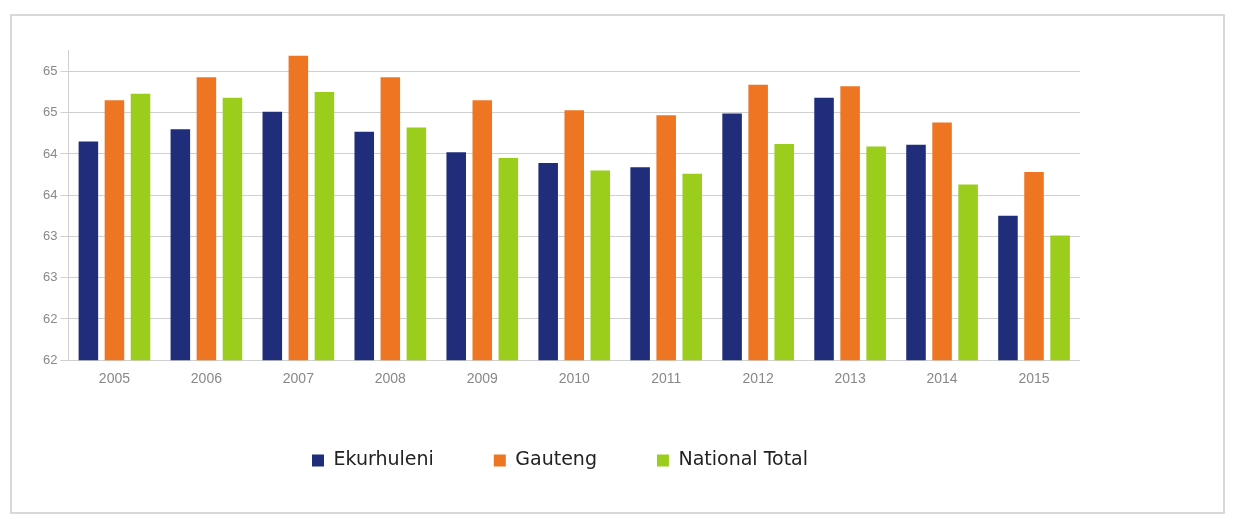  What do you see at coordinates (390, 378) in the screenshot?
I see `x-tick-label: 2008` at bounding box center [390, 378].